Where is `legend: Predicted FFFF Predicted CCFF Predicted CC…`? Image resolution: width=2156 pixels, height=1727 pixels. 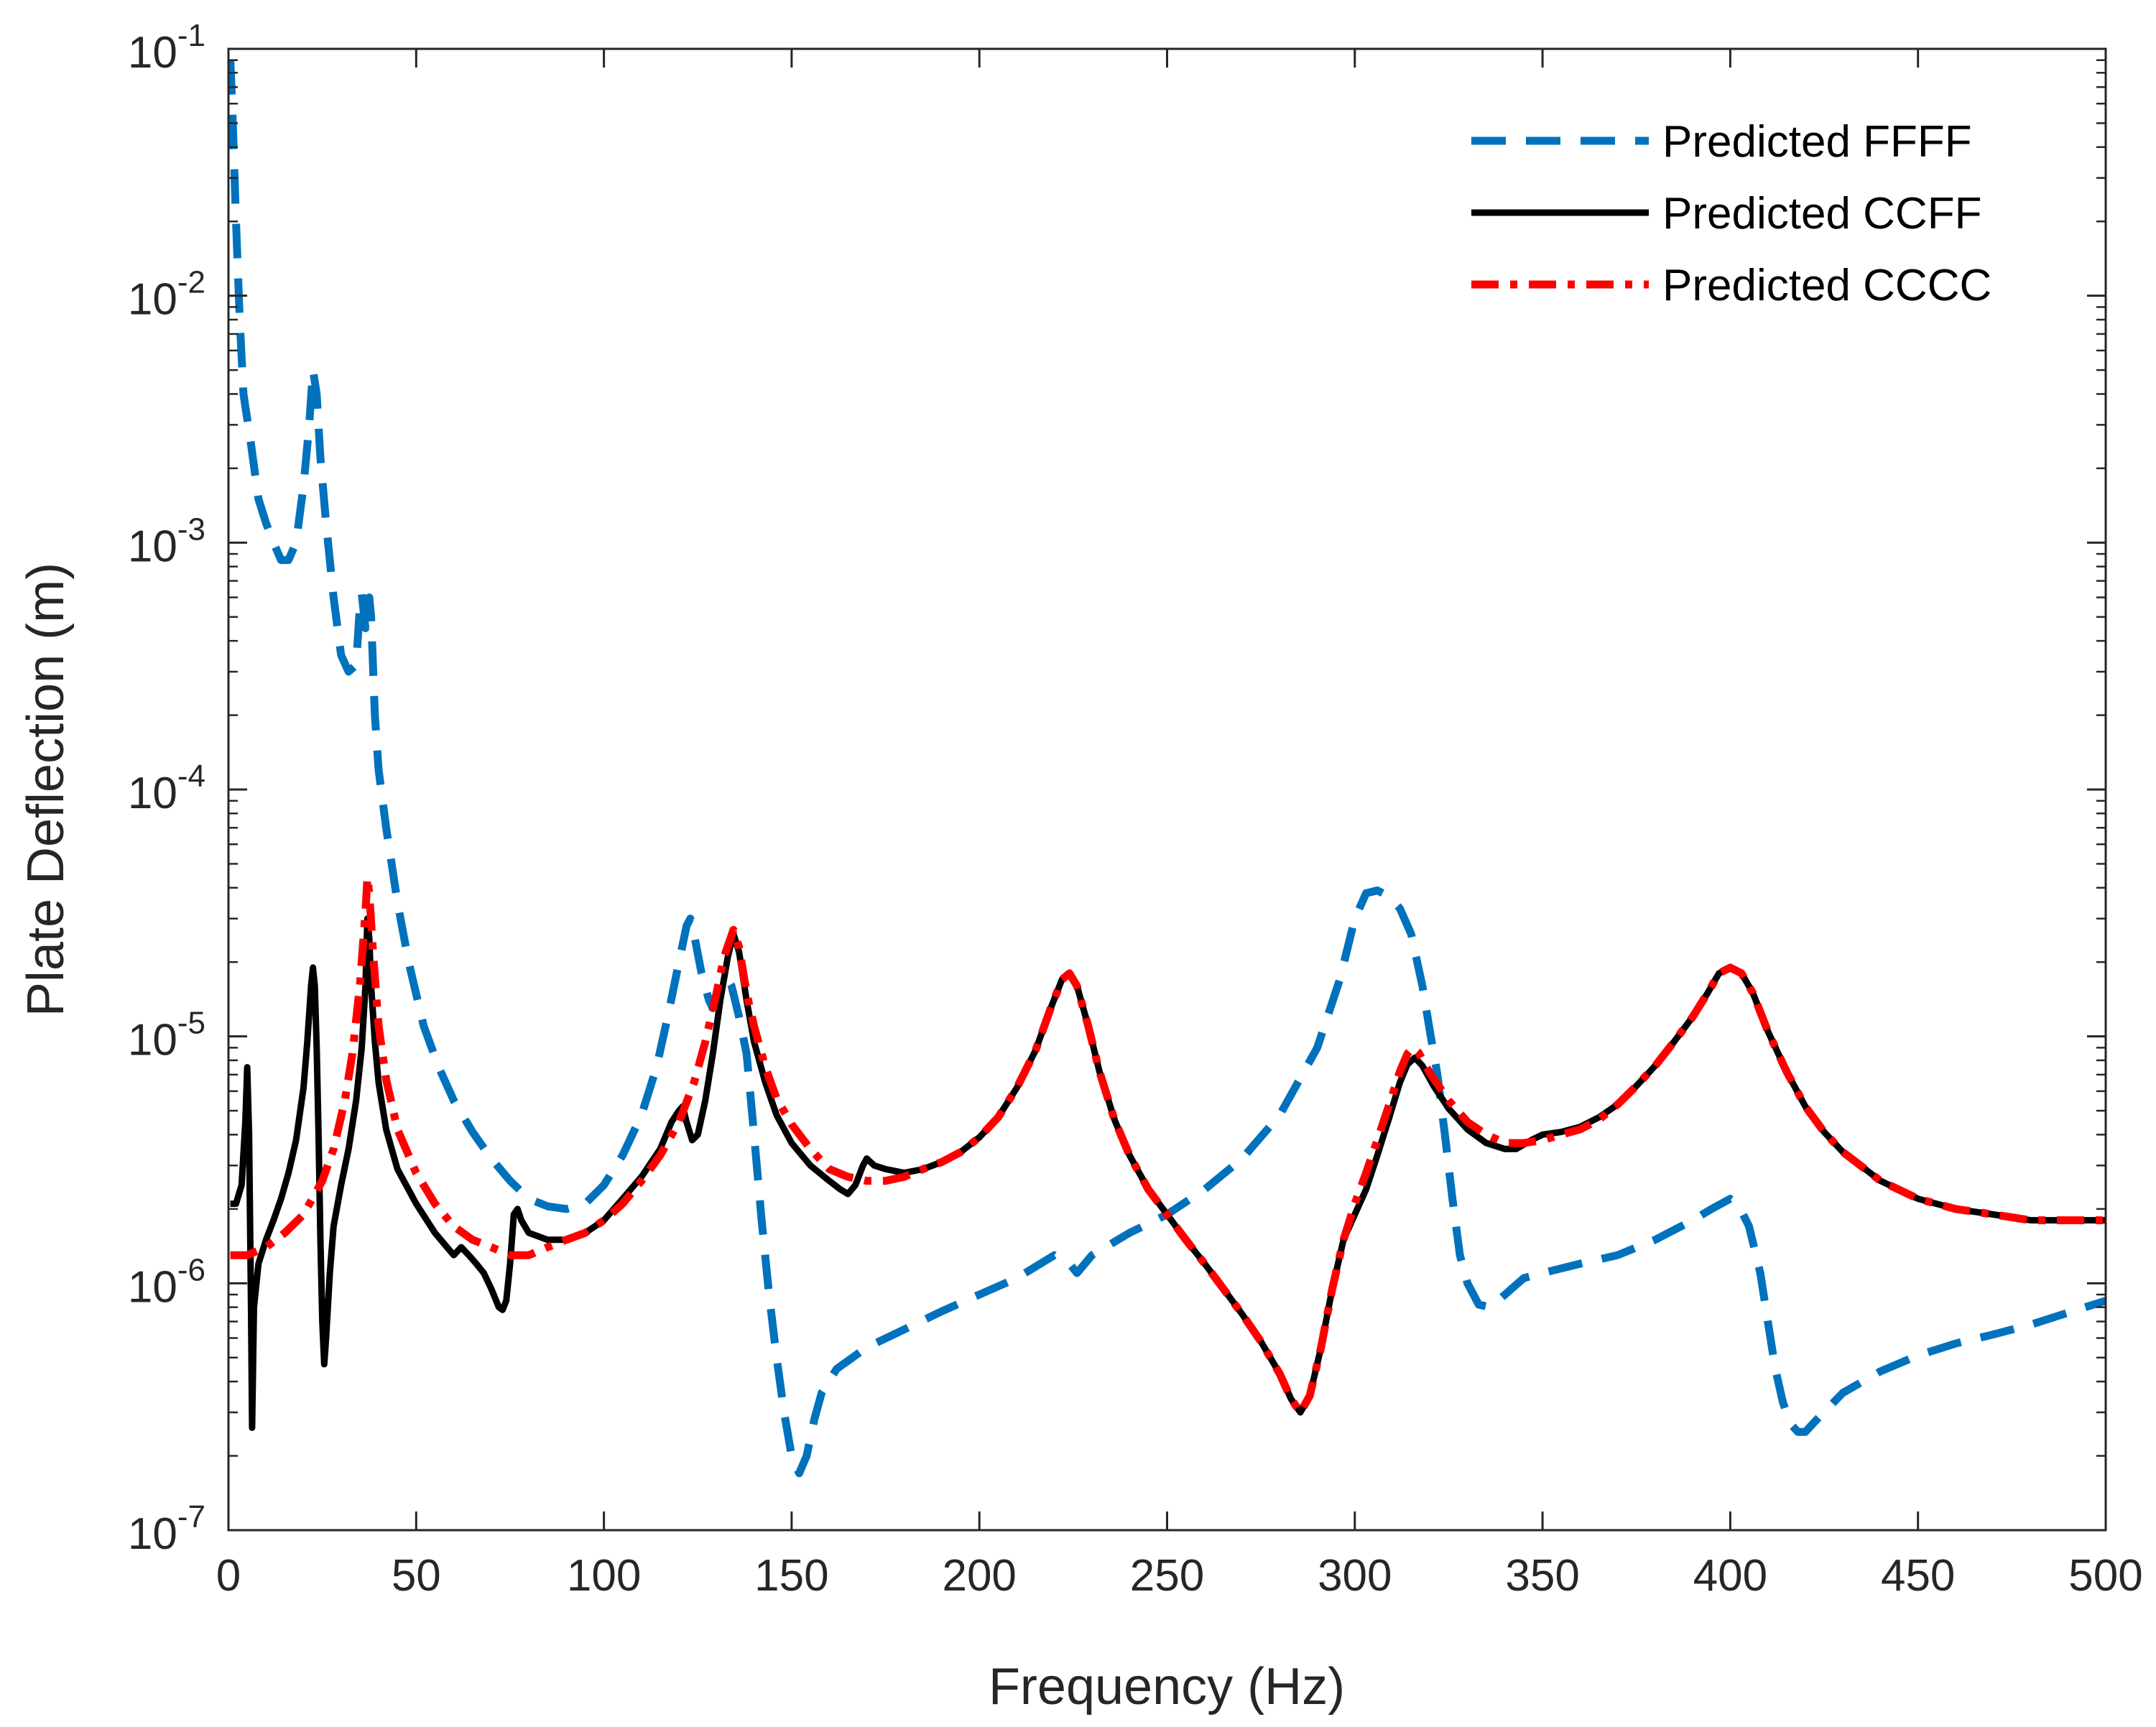 legend: Predicted FFFF Predicted CCFF Predicted CC… is located at coordinates (1731, 213).